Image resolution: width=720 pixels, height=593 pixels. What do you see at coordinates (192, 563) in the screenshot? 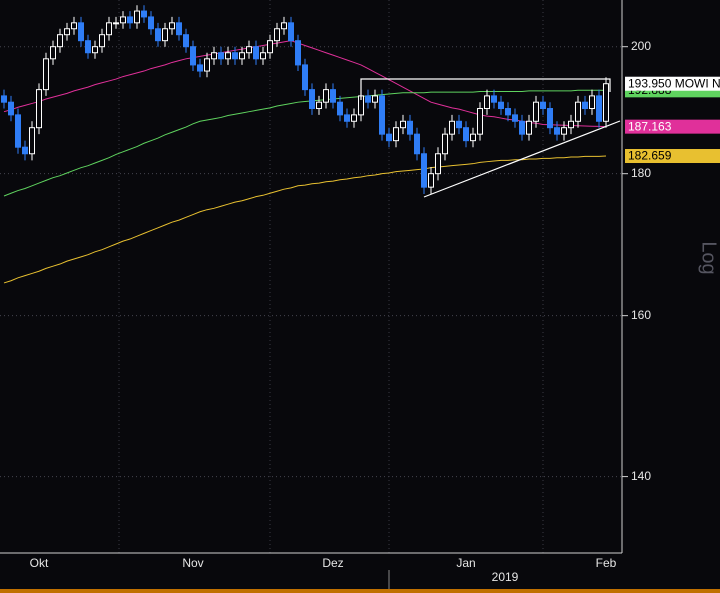
I see `x-tick-label: Nov` at bounding box center [192, 563].